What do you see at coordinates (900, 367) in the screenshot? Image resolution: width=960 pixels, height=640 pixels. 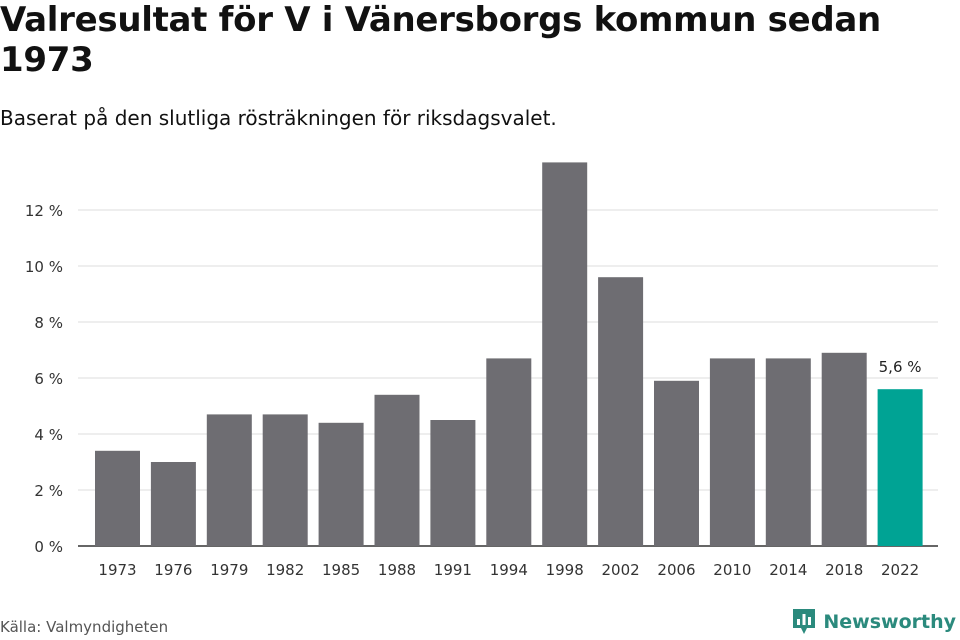 I see `data-label: 5,6 %` at bounding box center [900, 367].